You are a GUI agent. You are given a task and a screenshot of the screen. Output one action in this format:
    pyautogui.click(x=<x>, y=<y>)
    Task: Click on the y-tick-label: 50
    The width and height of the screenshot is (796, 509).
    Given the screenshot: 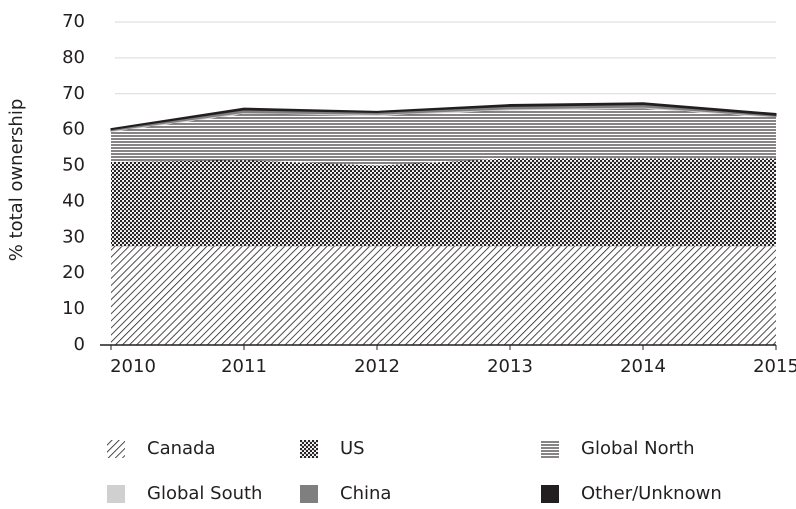 What is the action you would take?
    pyautogui.click(x=73, y=165)
    